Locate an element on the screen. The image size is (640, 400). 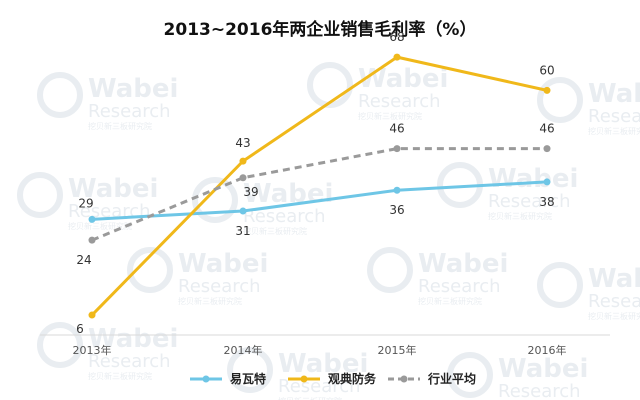
legend-label: 行业平均 is located at coordinates (451, 378).